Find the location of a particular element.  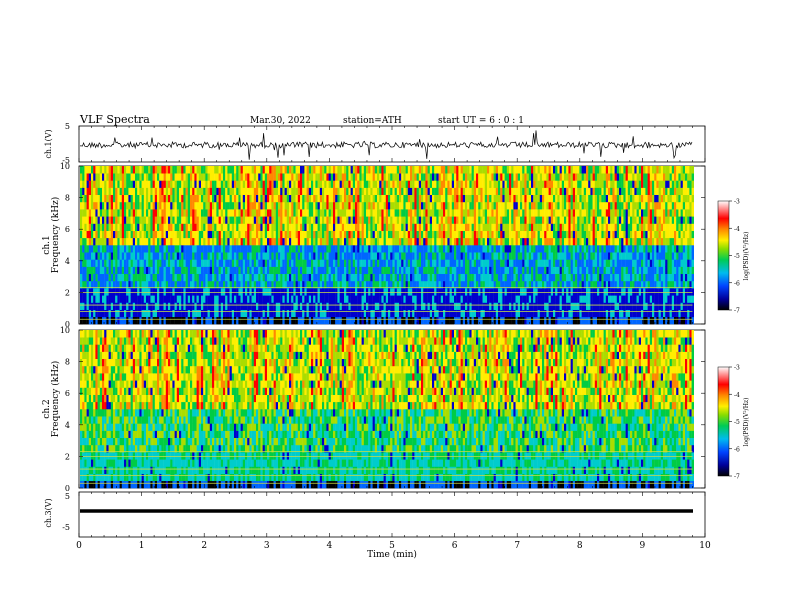

ch1-waveform-line is located at coordinates (386, 145).